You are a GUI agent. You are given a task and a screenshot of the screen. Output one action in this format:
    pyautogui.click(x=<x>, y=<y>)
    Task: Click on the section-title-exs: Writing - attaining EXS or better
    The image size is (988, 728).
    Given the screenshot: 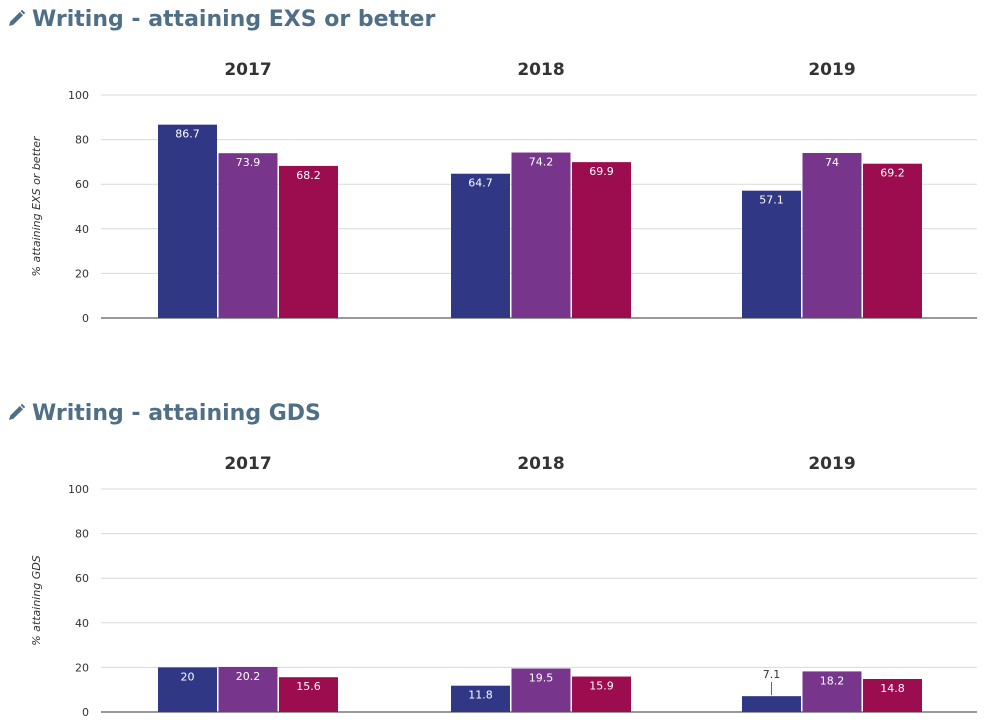 What is the action you would take?
    pyautogui.click(x=234, y=19)
    